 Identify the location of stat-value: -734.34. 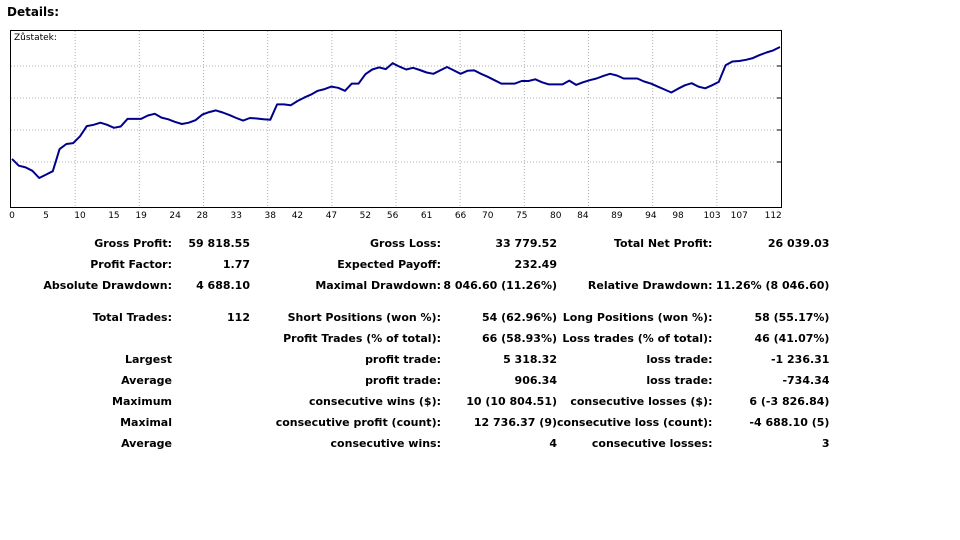
(806, 380).